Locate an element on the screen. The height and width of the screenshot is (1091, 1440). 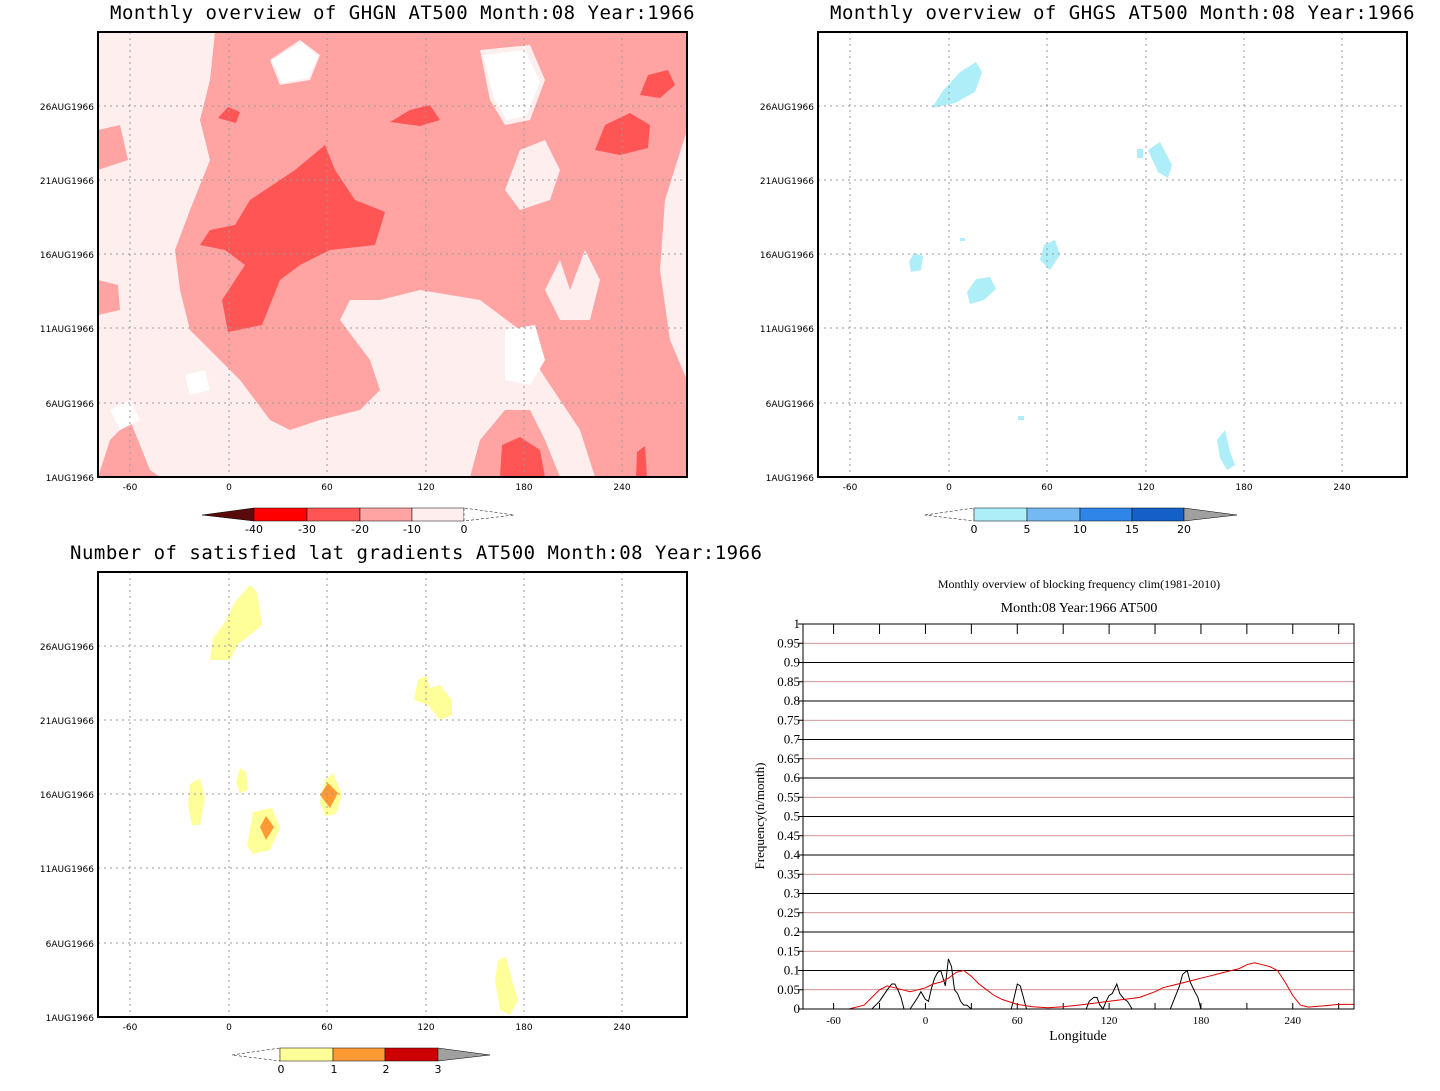
ghgn-cb-label-3: -10 is located at coordinates (412, 529).